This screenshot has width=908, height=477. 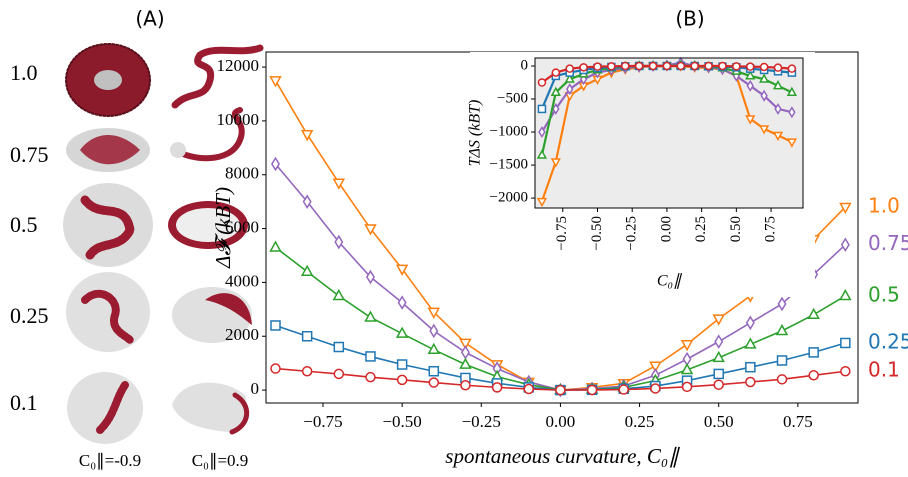 I want to click on row-label: 1.0, so click(x=24, y=72).